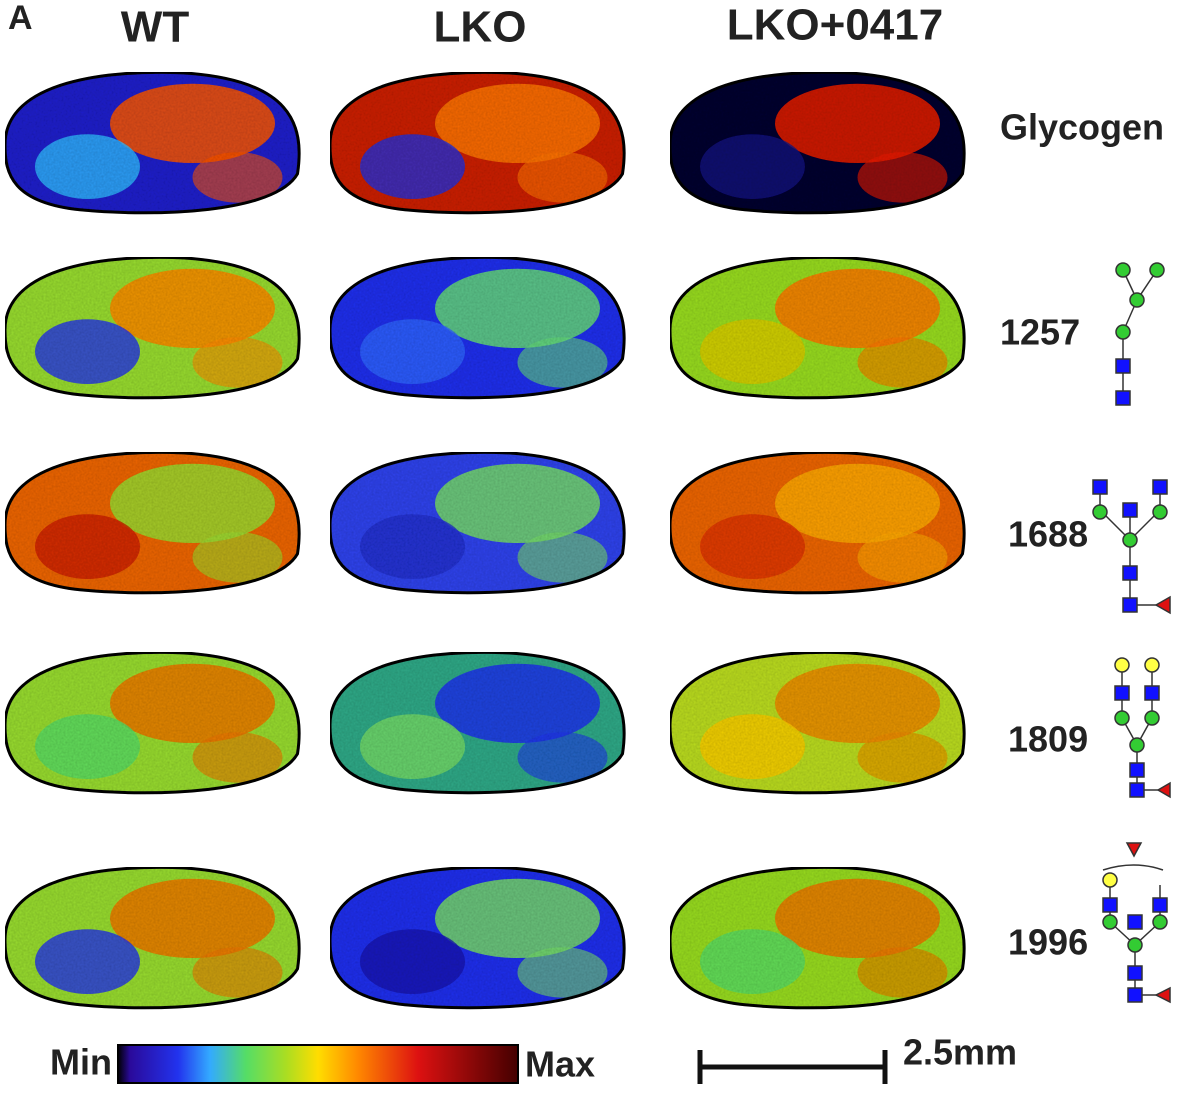  What do you see at coordinates (480, 27) in the screenshot?
I see `column-header: LKO` at bounding box center [480, 27].